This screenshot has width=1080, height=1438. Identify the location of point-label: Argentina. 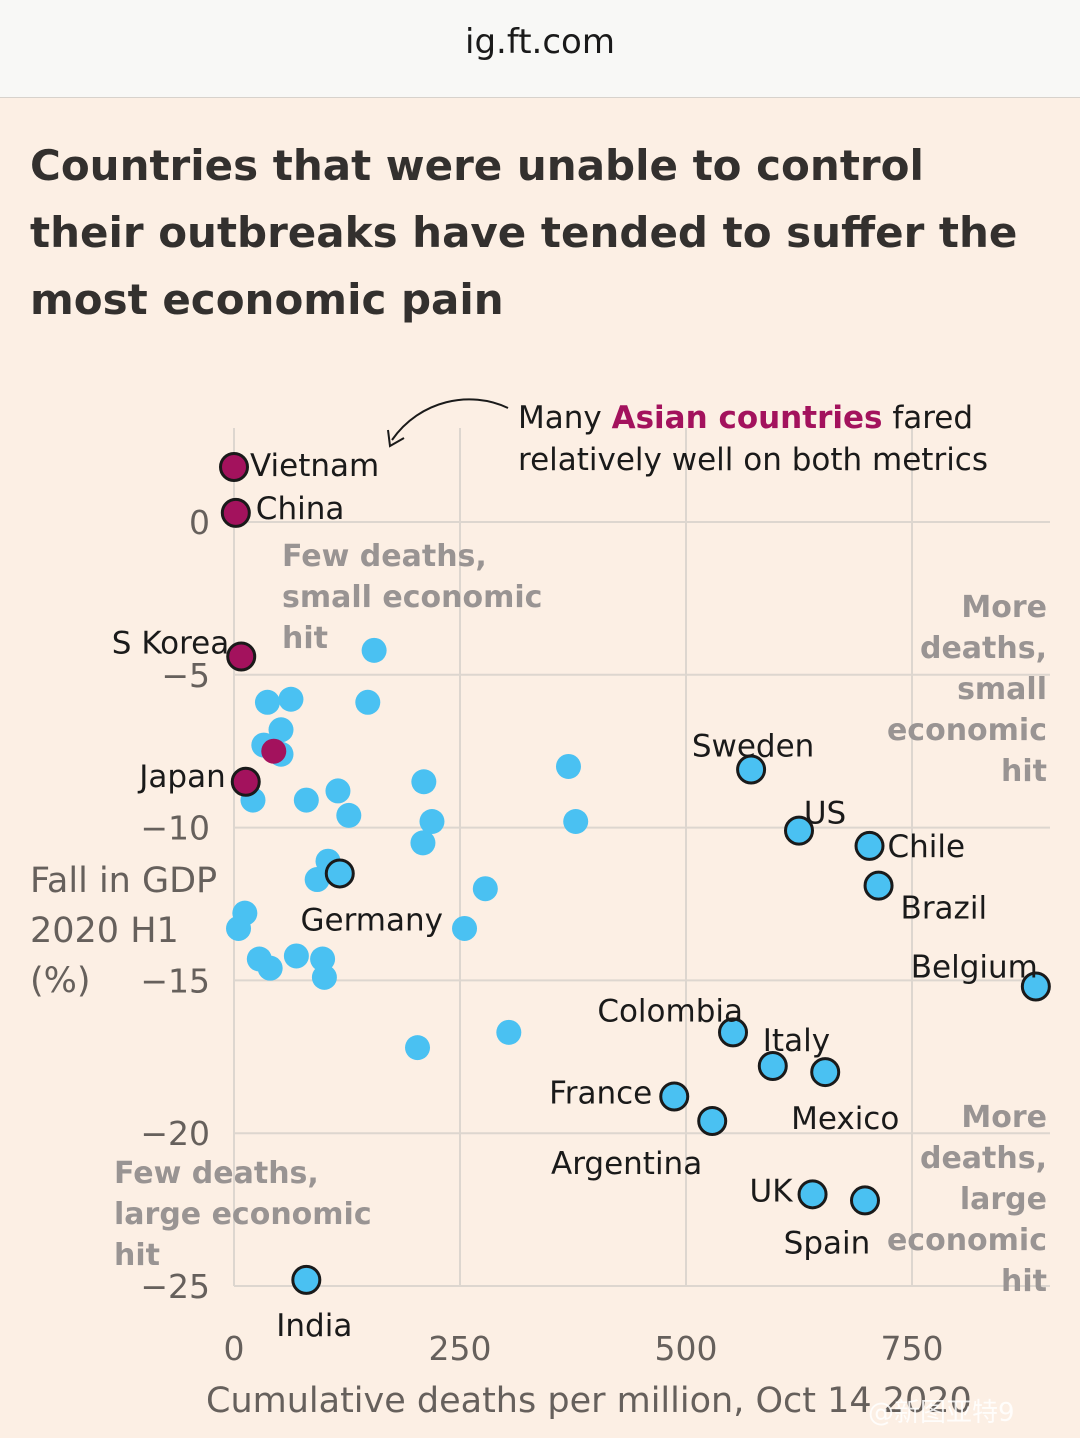
(626, 1164).